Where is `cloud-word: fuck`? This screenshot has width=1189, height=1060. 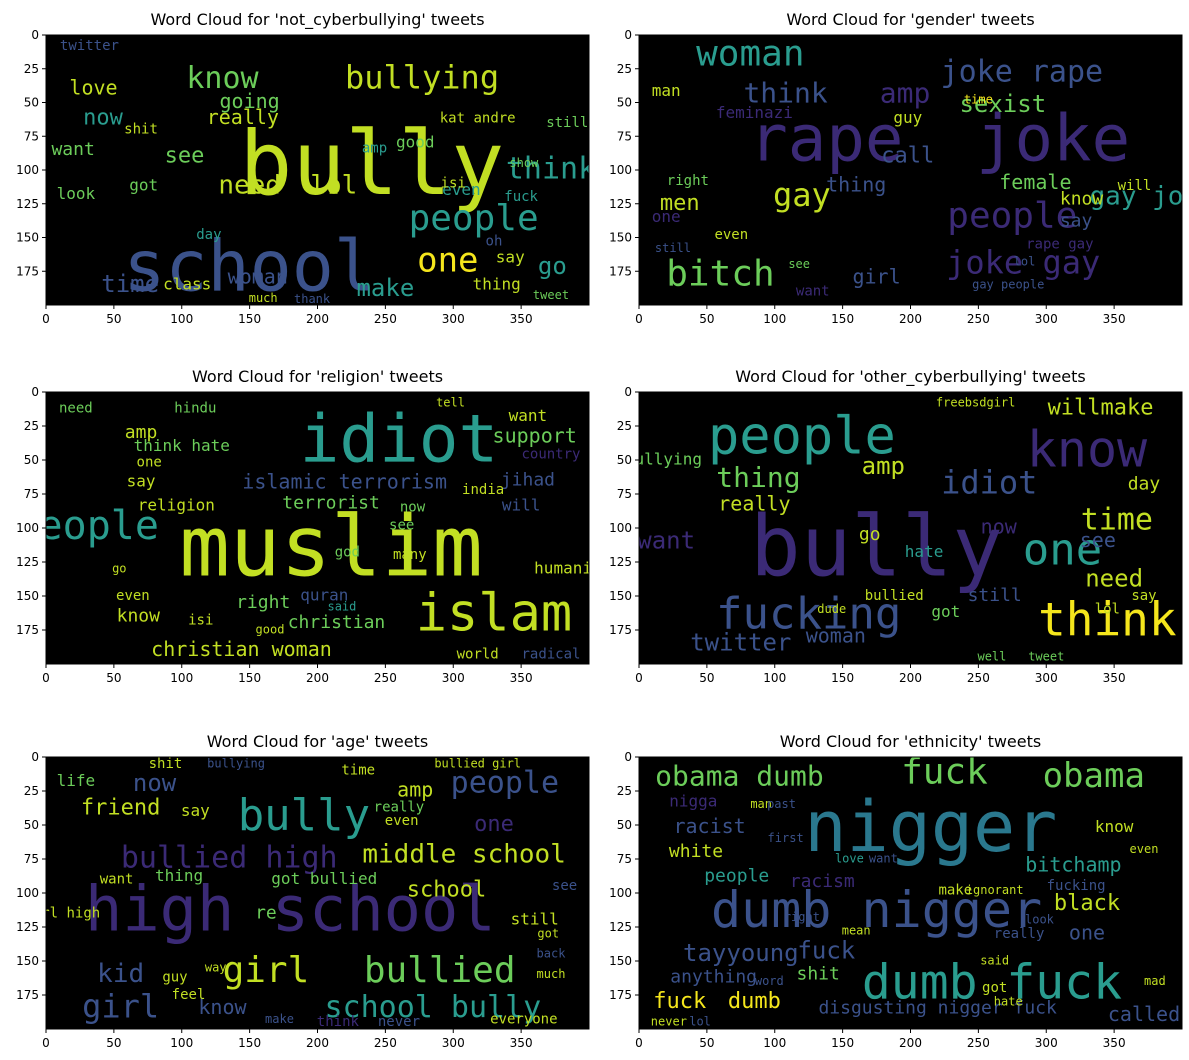
cloud-word: fuck is located at coordinates (679, 1001).